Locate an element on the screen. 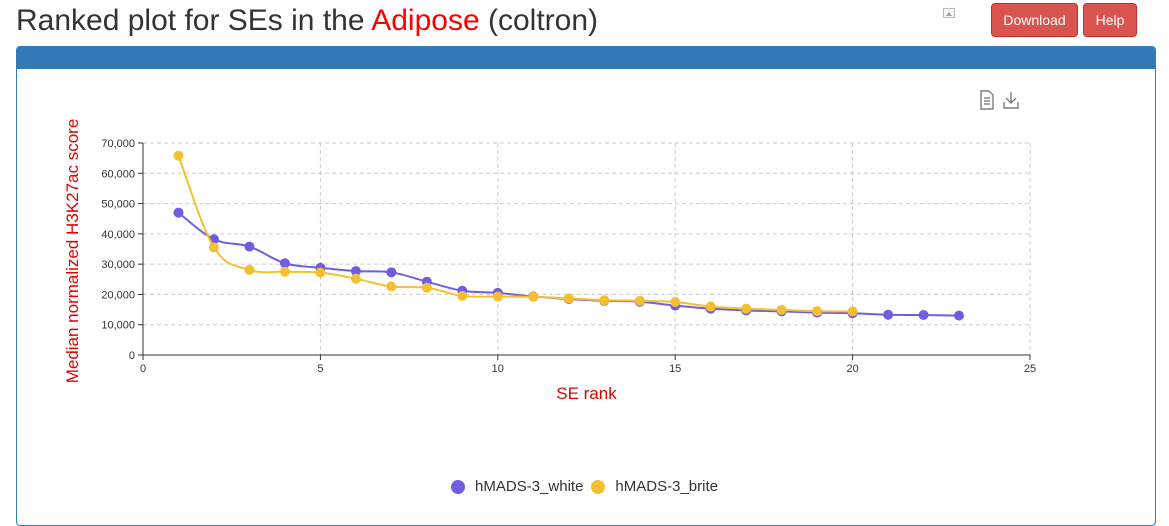 The height and width of the screenshot is (526, 1169). y-tick-label: 60,000 is located at coordinates (118, 174).